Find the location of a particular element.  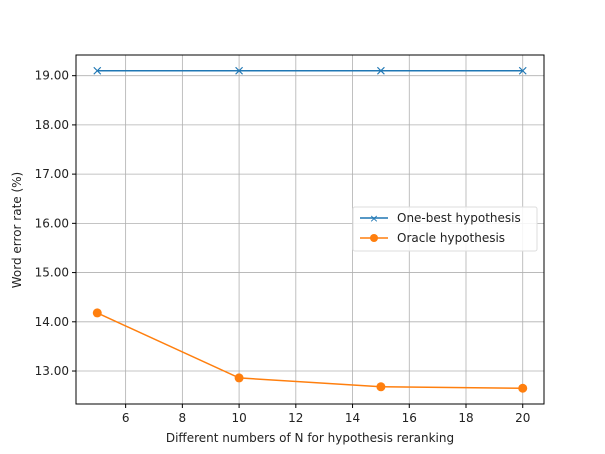

x-tick-label: 20 is located at coordinates (522, 418).